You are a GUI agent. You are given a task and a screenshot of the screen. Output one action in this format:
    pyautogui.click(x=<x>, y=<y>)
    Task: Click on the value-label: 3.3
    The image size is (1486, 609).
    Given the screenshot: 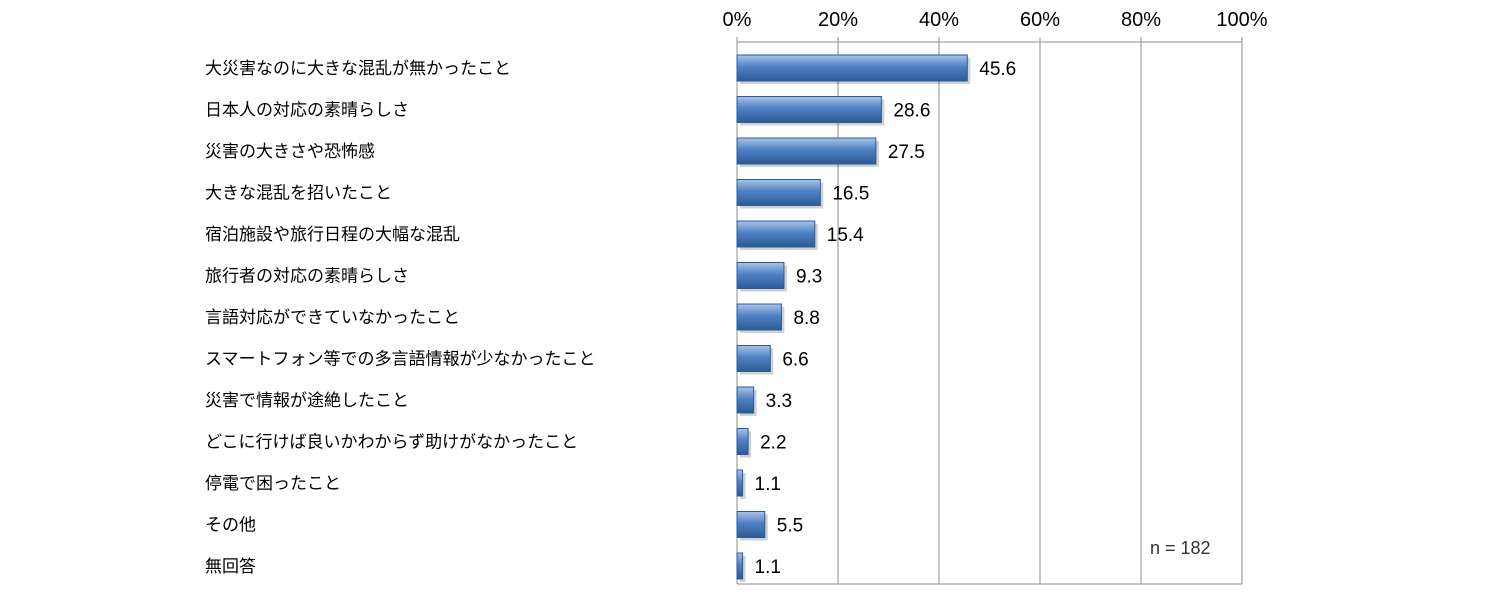 What is the action you would take?
    pyautogui.click(x=779, y=401)
    